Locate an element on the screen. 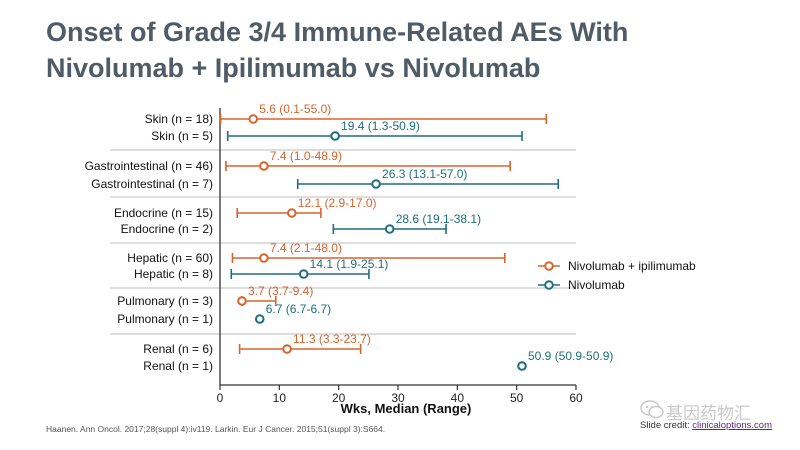 This screenshot has height=450, width=800. data-label: 11.3 (3.3-23.7) is located at coordinates (332, 339).